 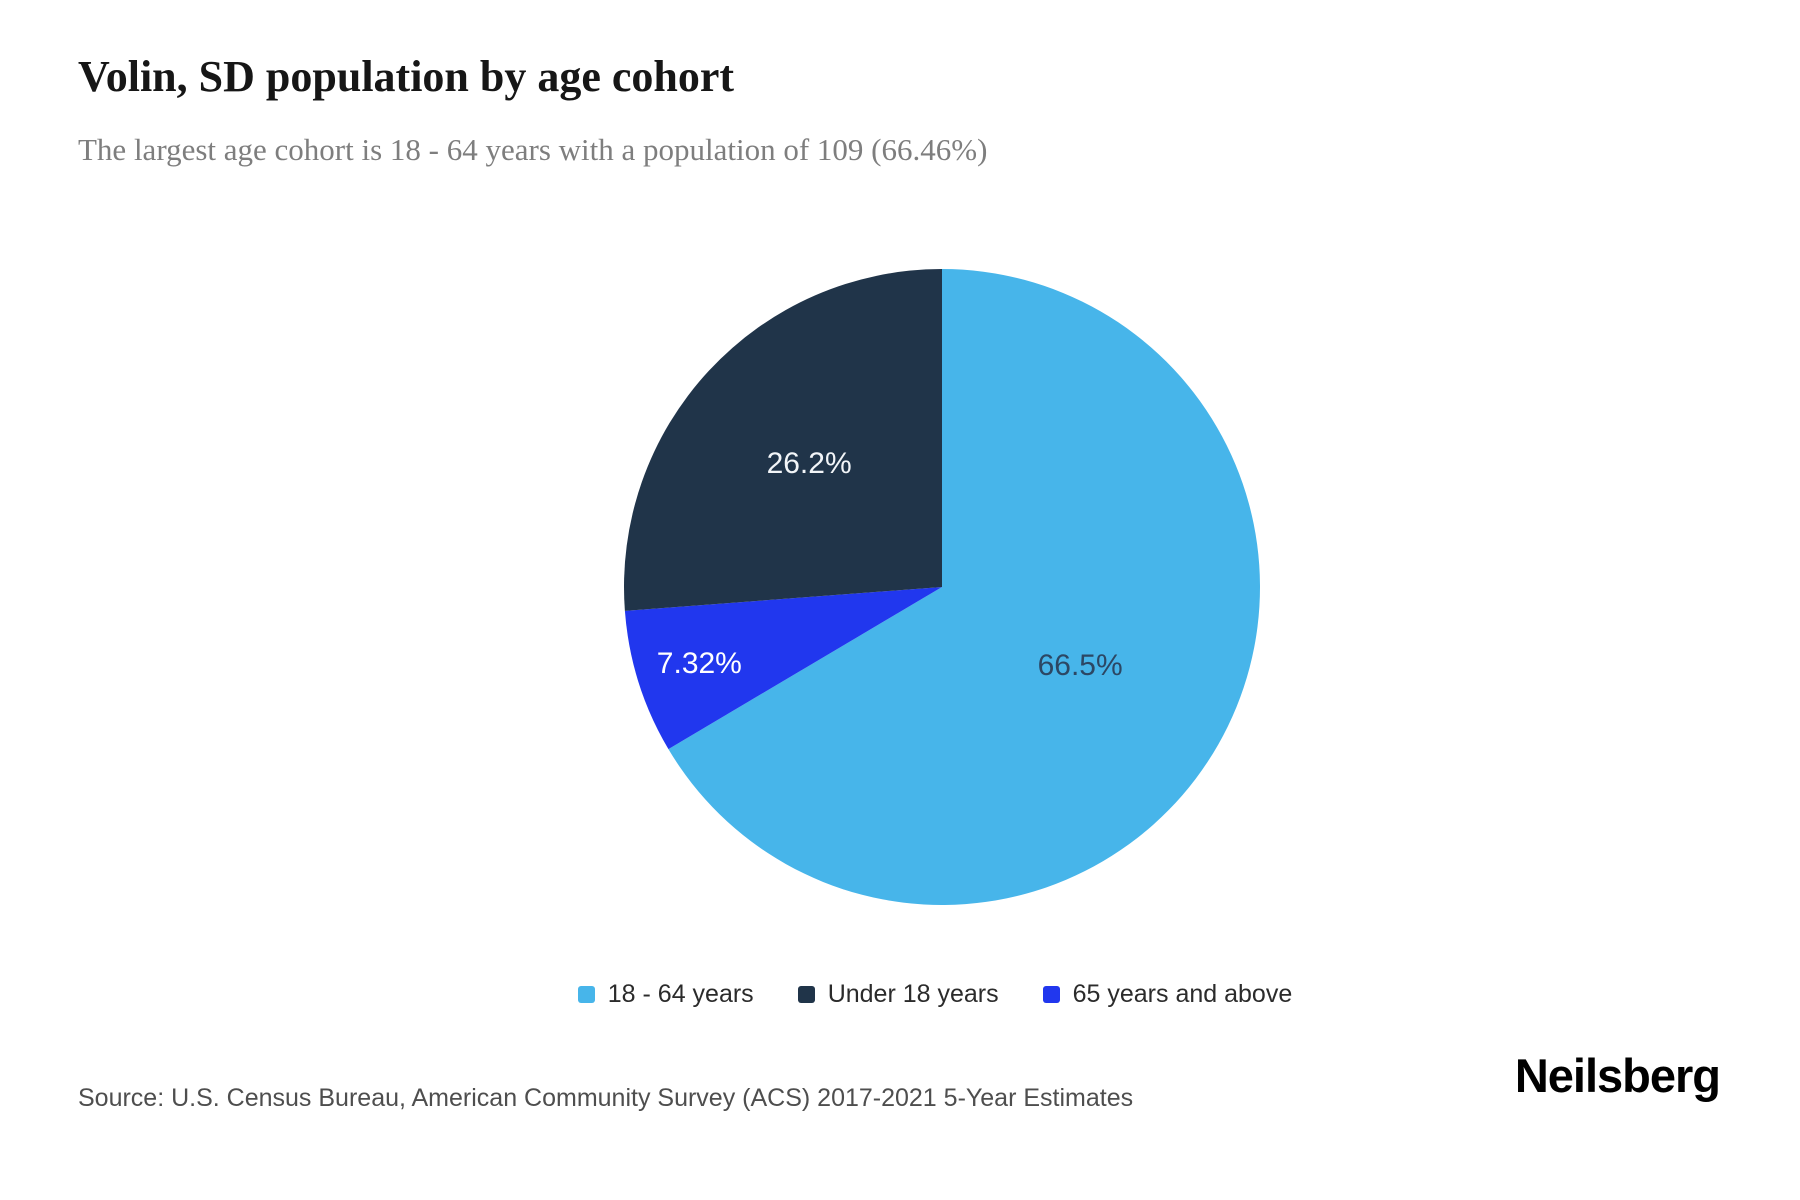 I want to click on legend-item-under-18-years: Under 18 years, so click(x=898, y=994).